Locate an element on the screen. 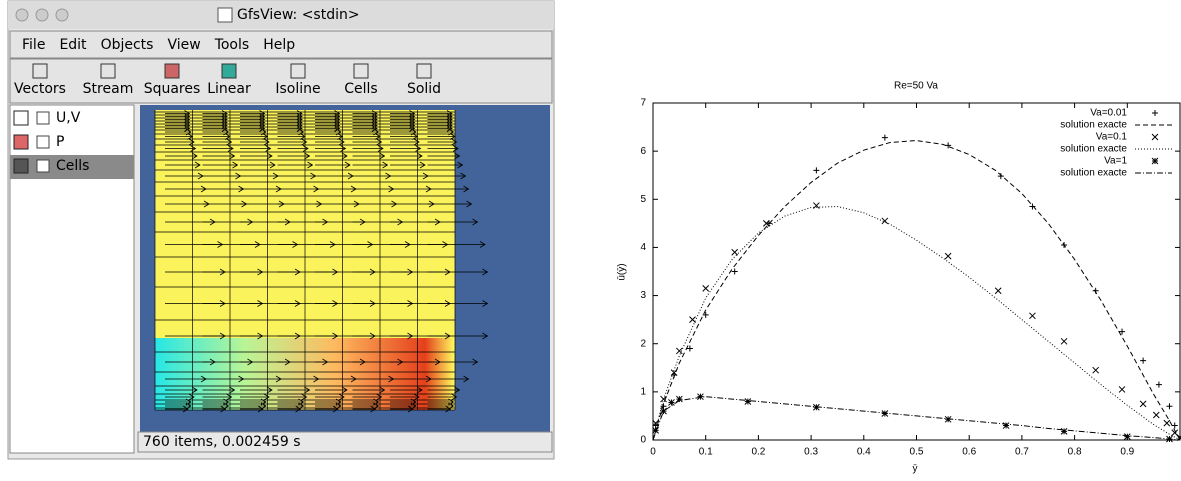 This screenshot has height=481, width=1181. x-tick-label: 0.5 is located at coordinates (917, 452).